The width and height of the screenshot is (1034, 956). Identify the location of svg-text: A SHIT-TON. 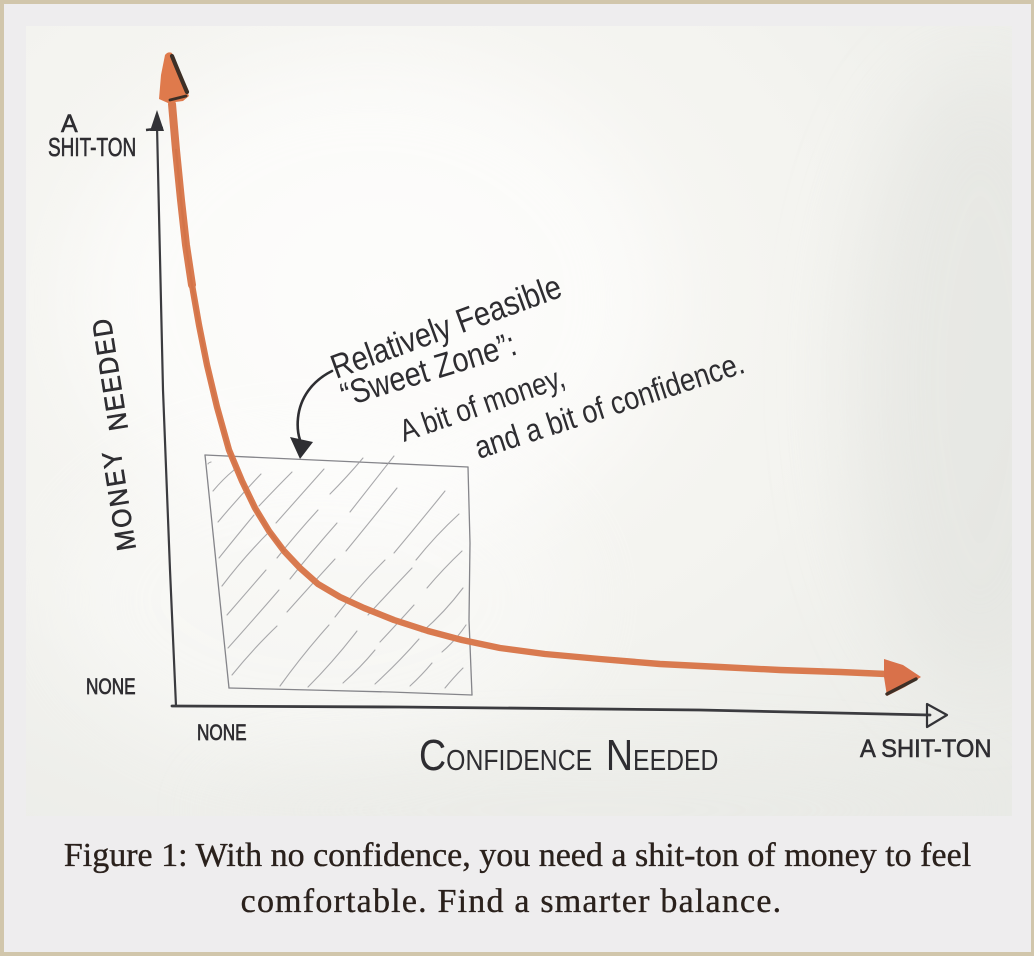
(925, 749).